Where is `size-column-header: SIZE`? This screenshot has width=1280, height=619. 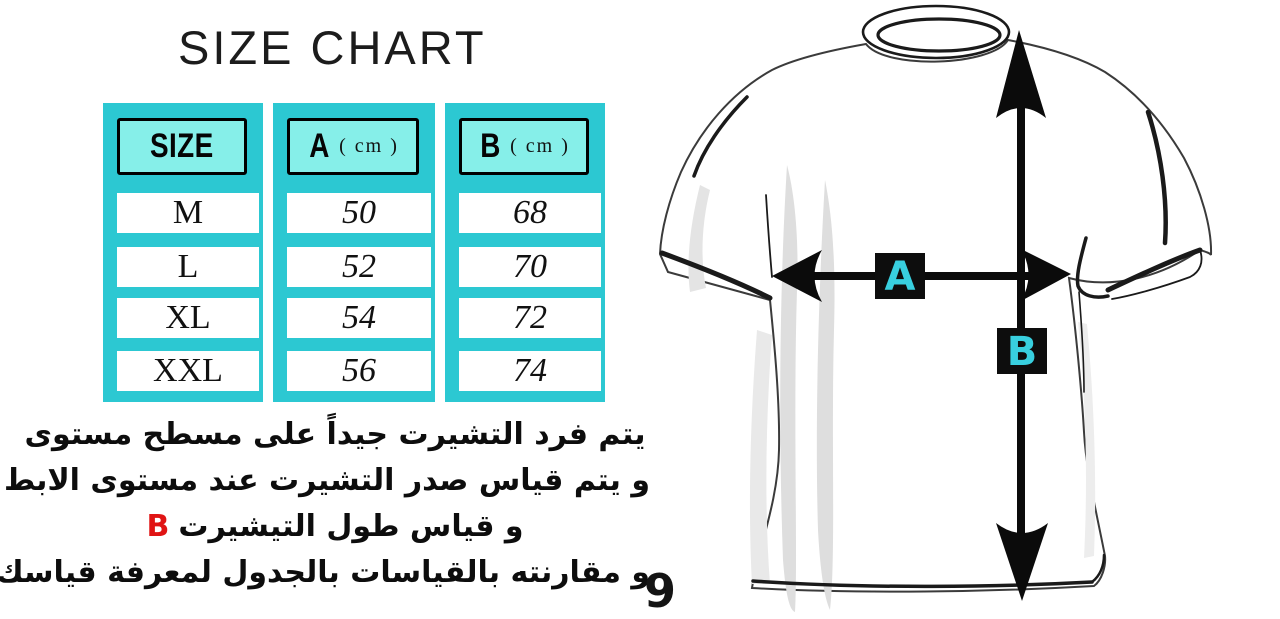
size-column-header: SIZE is located at coordinates (182, 146).